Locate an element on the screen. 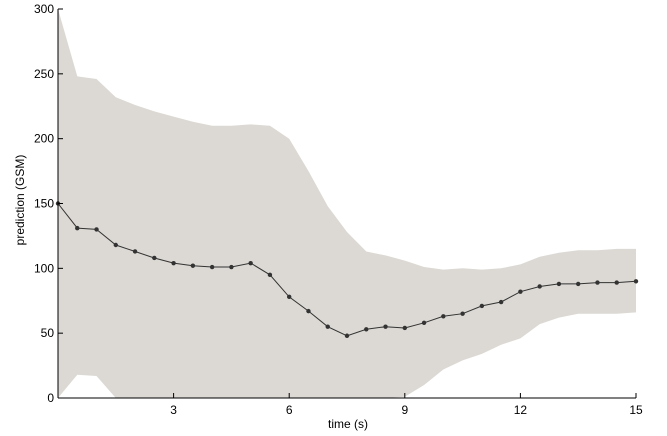  x-tick-label: 15 is located at coordinates (636, 410).